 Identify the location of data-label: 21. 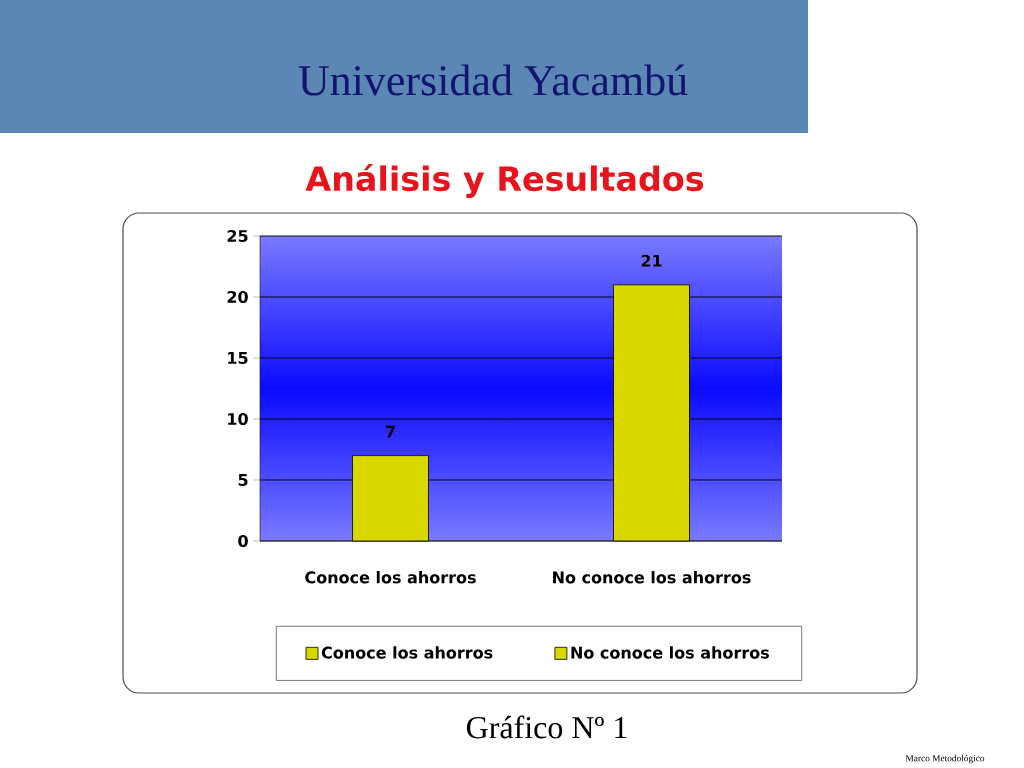
(651, 260).